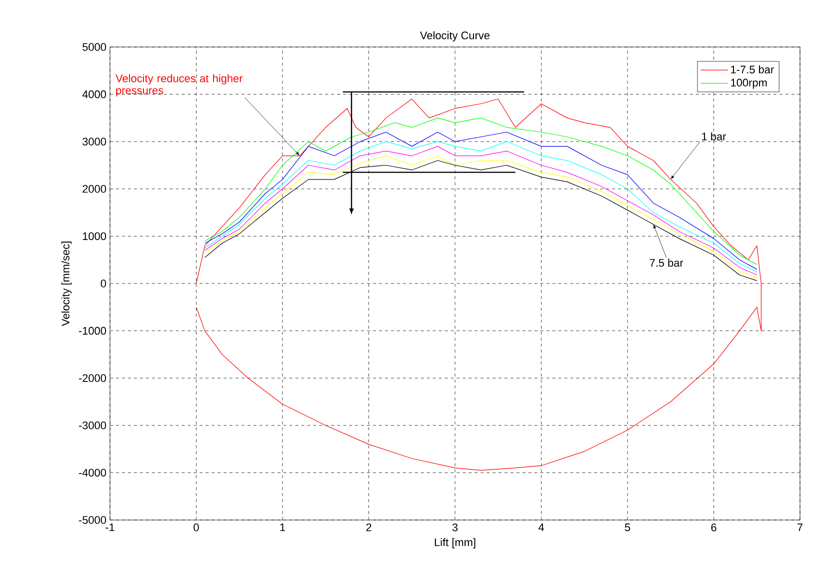  I want to click on y-tick-label: 3000, so click(94, 142).